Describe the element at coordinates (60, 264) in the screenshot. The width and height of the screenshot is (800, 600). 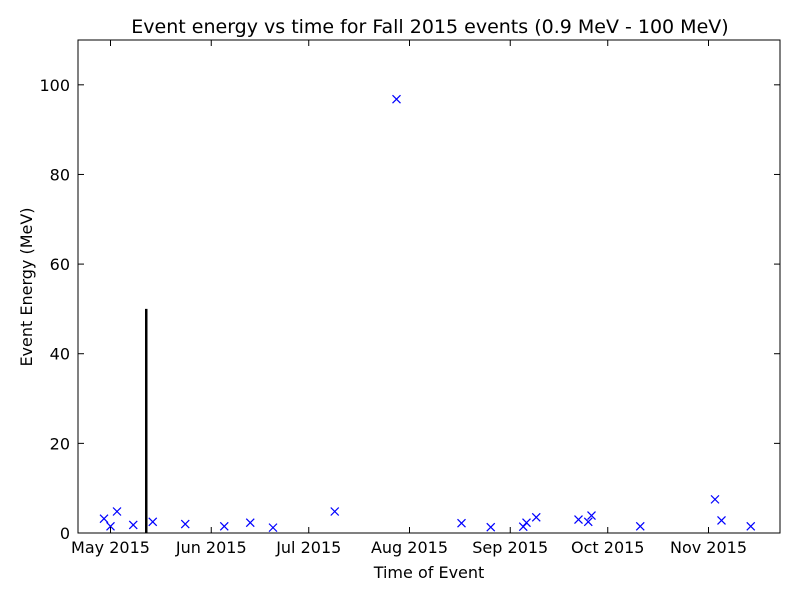
I see `y-tick-label: 60` at that location.